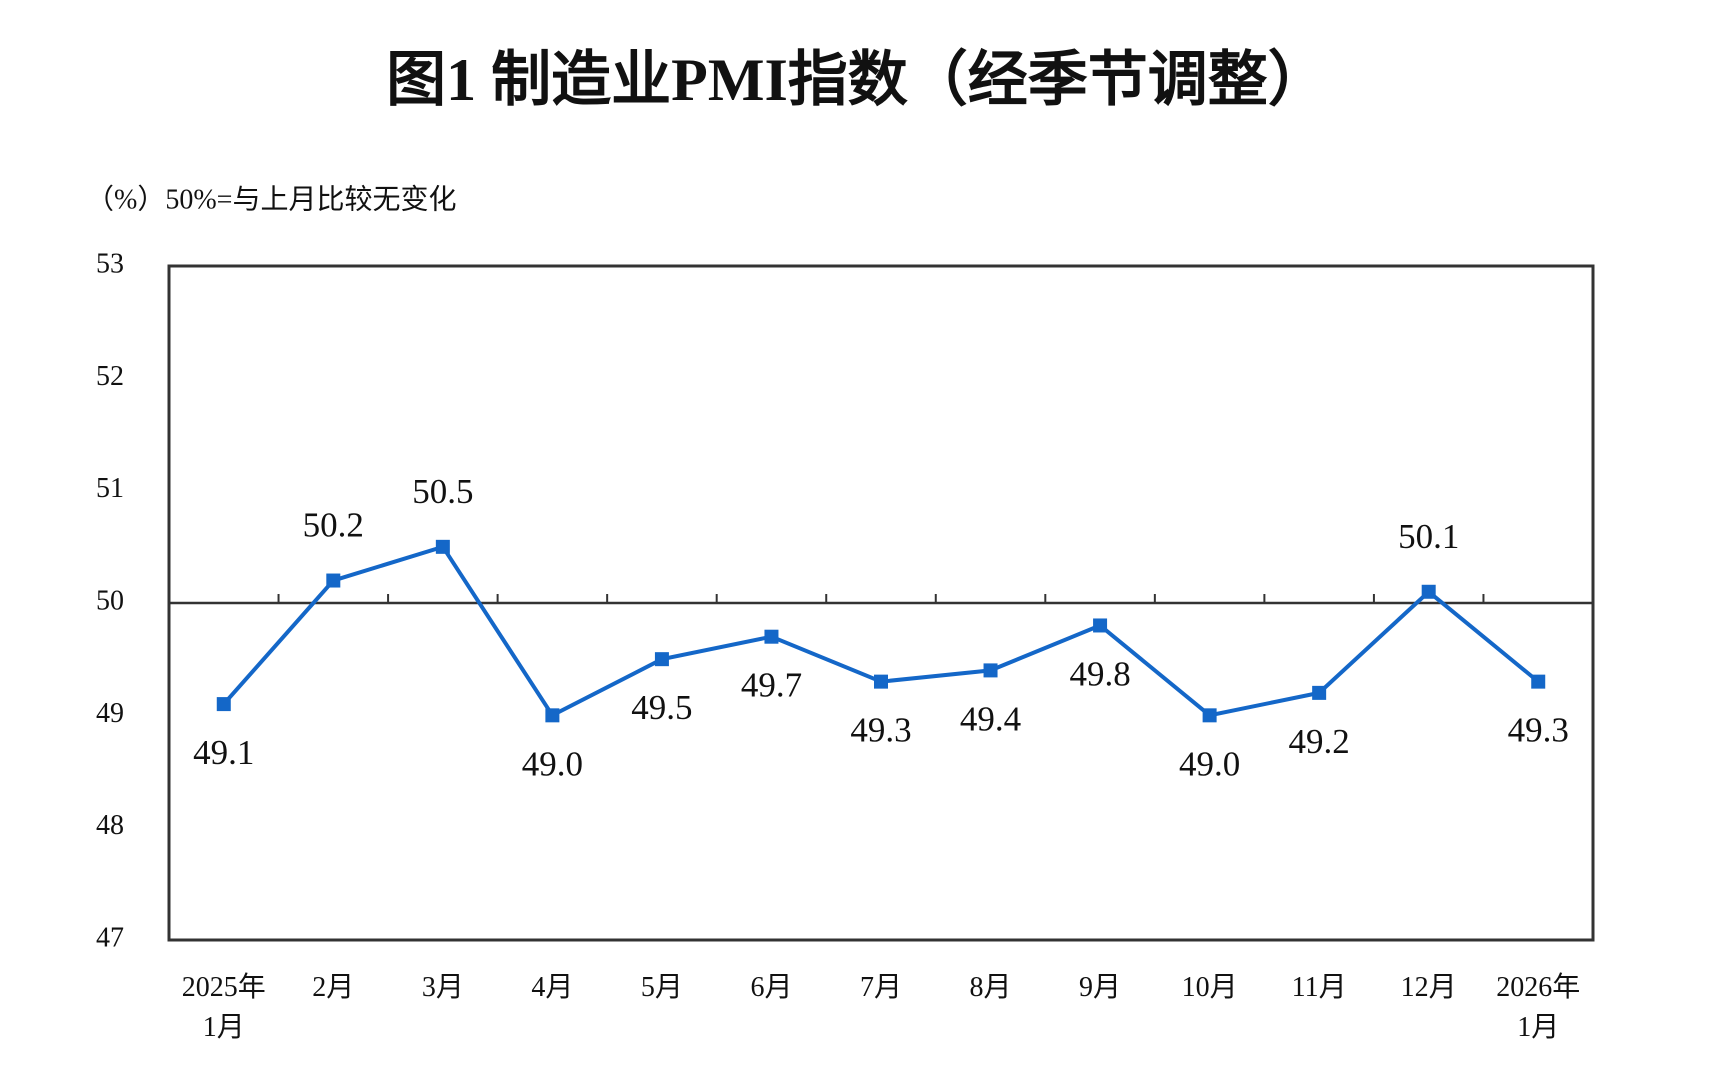  I want to click on data-label: 50.1, so click(1428, 536).